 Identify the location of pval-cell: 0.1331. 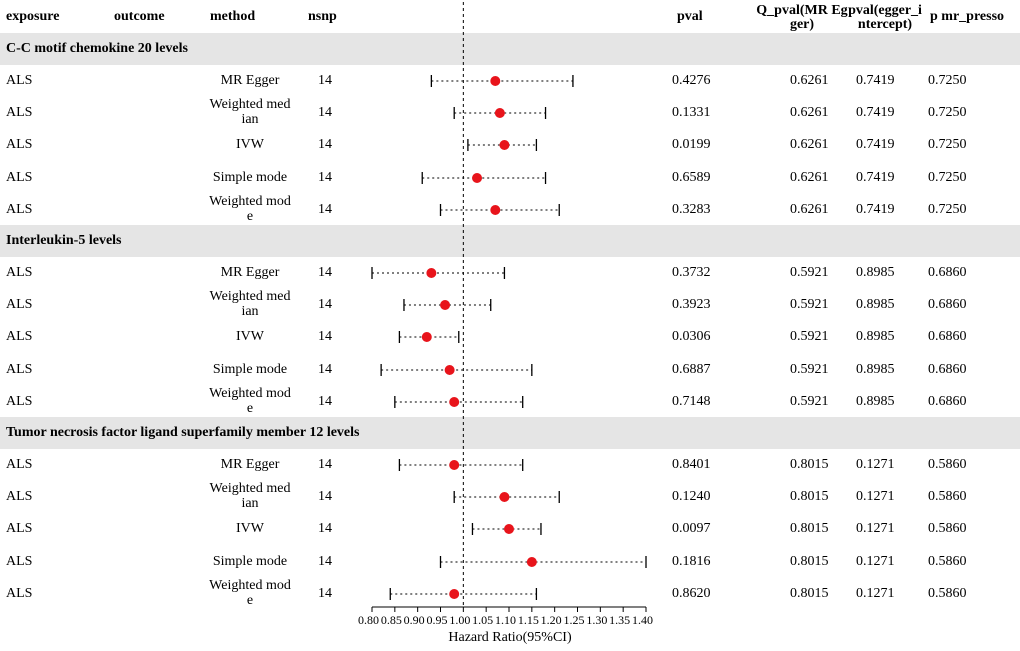
(691, 112).